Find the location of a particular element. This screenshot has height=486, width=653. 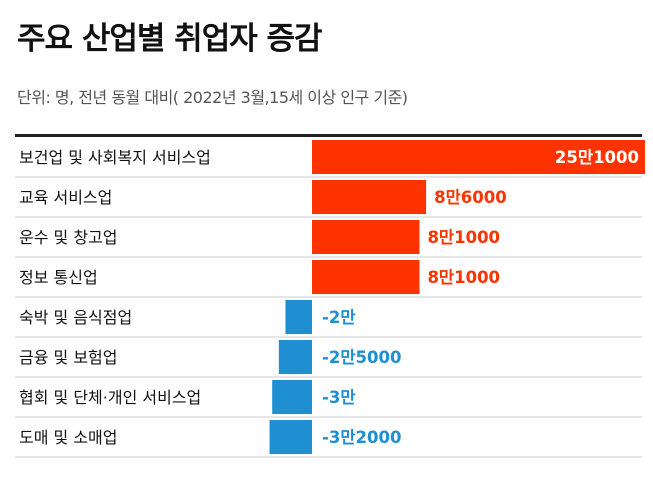

category-label: 도매 및 소매업 is located at coordinates (68, 437).